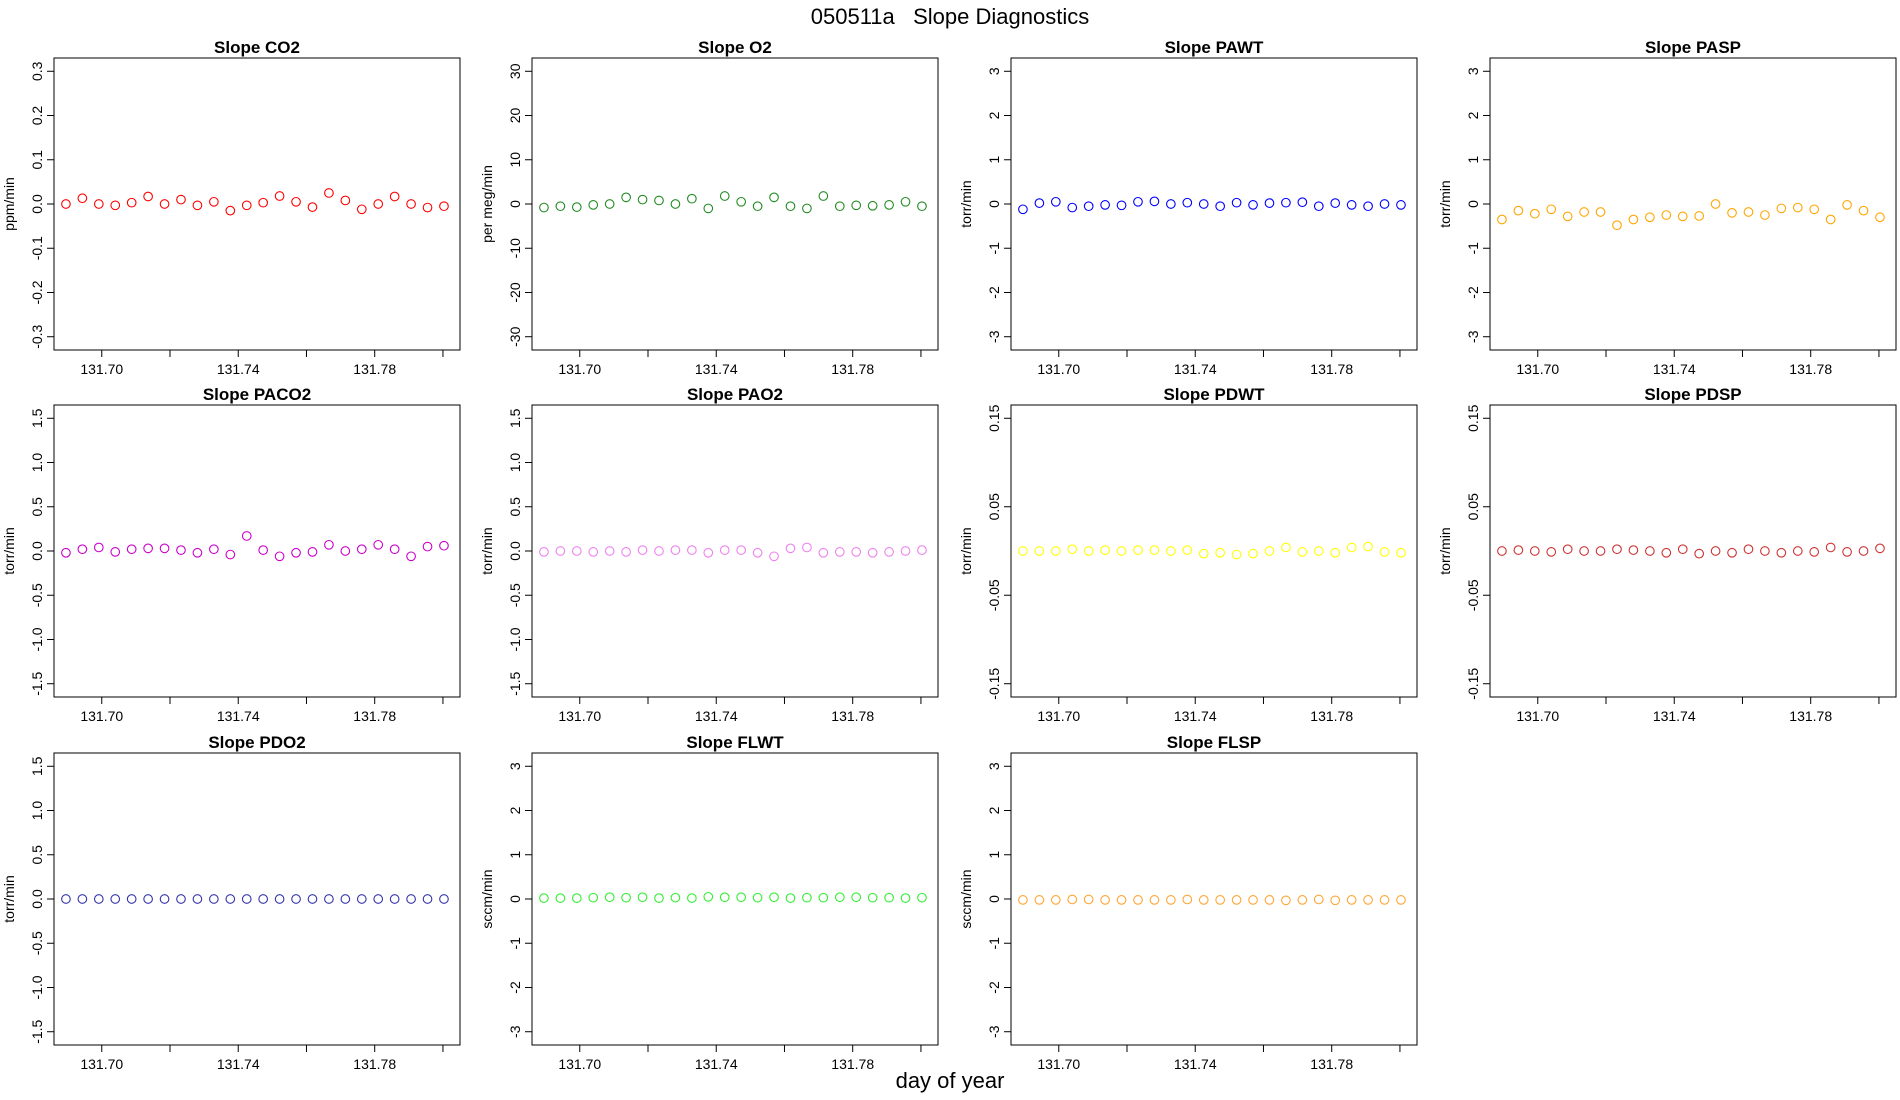 Image resolution: width=1900 pixels, height=1100 pixels. Describe the element at coordinates (950, 1080) in the screenshot. I see `x-axis-caption: day of year` at that location.